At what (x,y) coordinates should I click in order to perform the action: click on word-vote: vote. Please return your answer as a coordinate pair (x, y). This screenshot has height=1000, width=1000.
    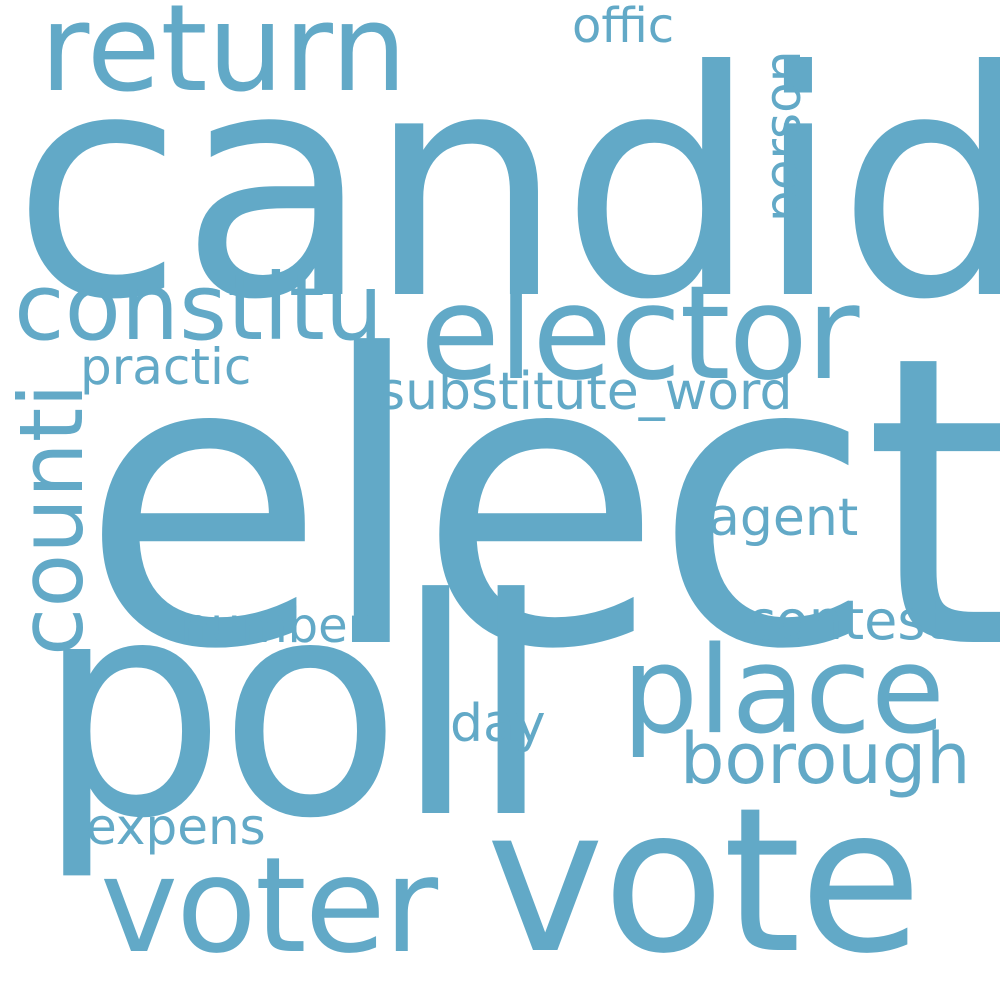
    Looking at the image, I should click on (704, 881).